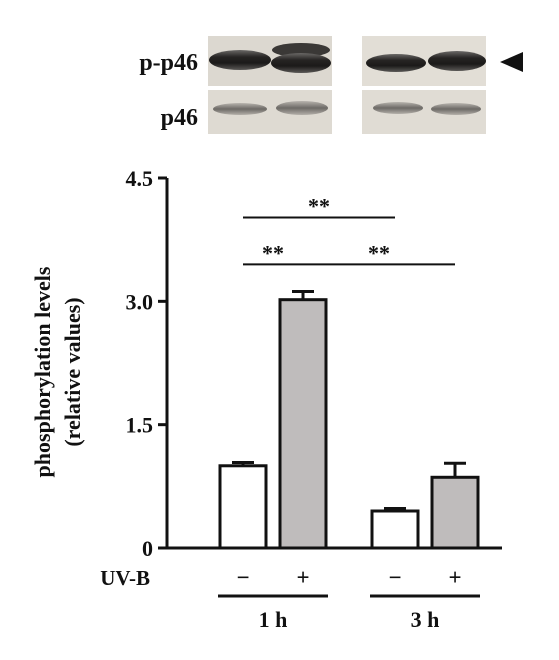 The width and height of the screenshot is (559, 660). I want to click on western-blot: p-p46 p46, so click(331, 85).